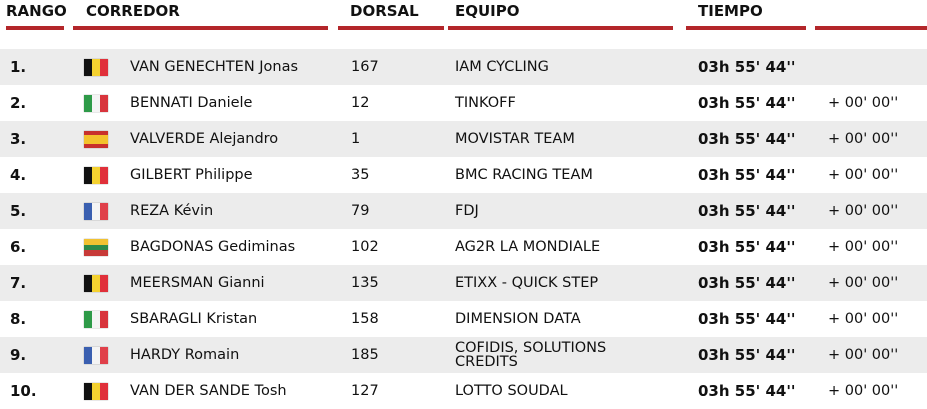  Describe the element at coordinates (194, 319) in the screenshot. I see `rider-name: SBARAGLI Kristan` at that location.